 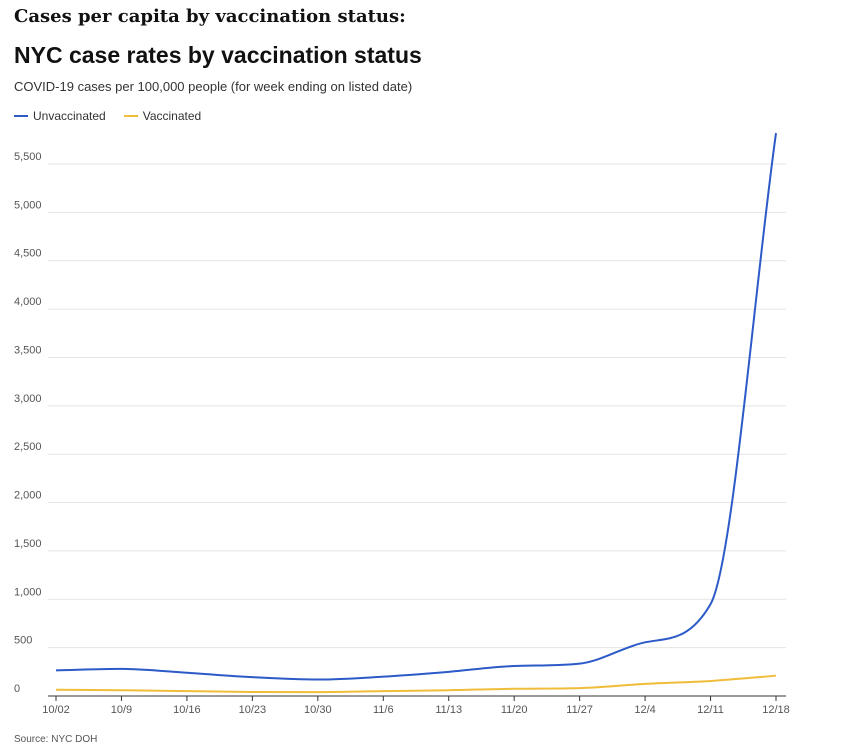 I want to click on x-tick-label: 11/13, so click(x=448, y=710).